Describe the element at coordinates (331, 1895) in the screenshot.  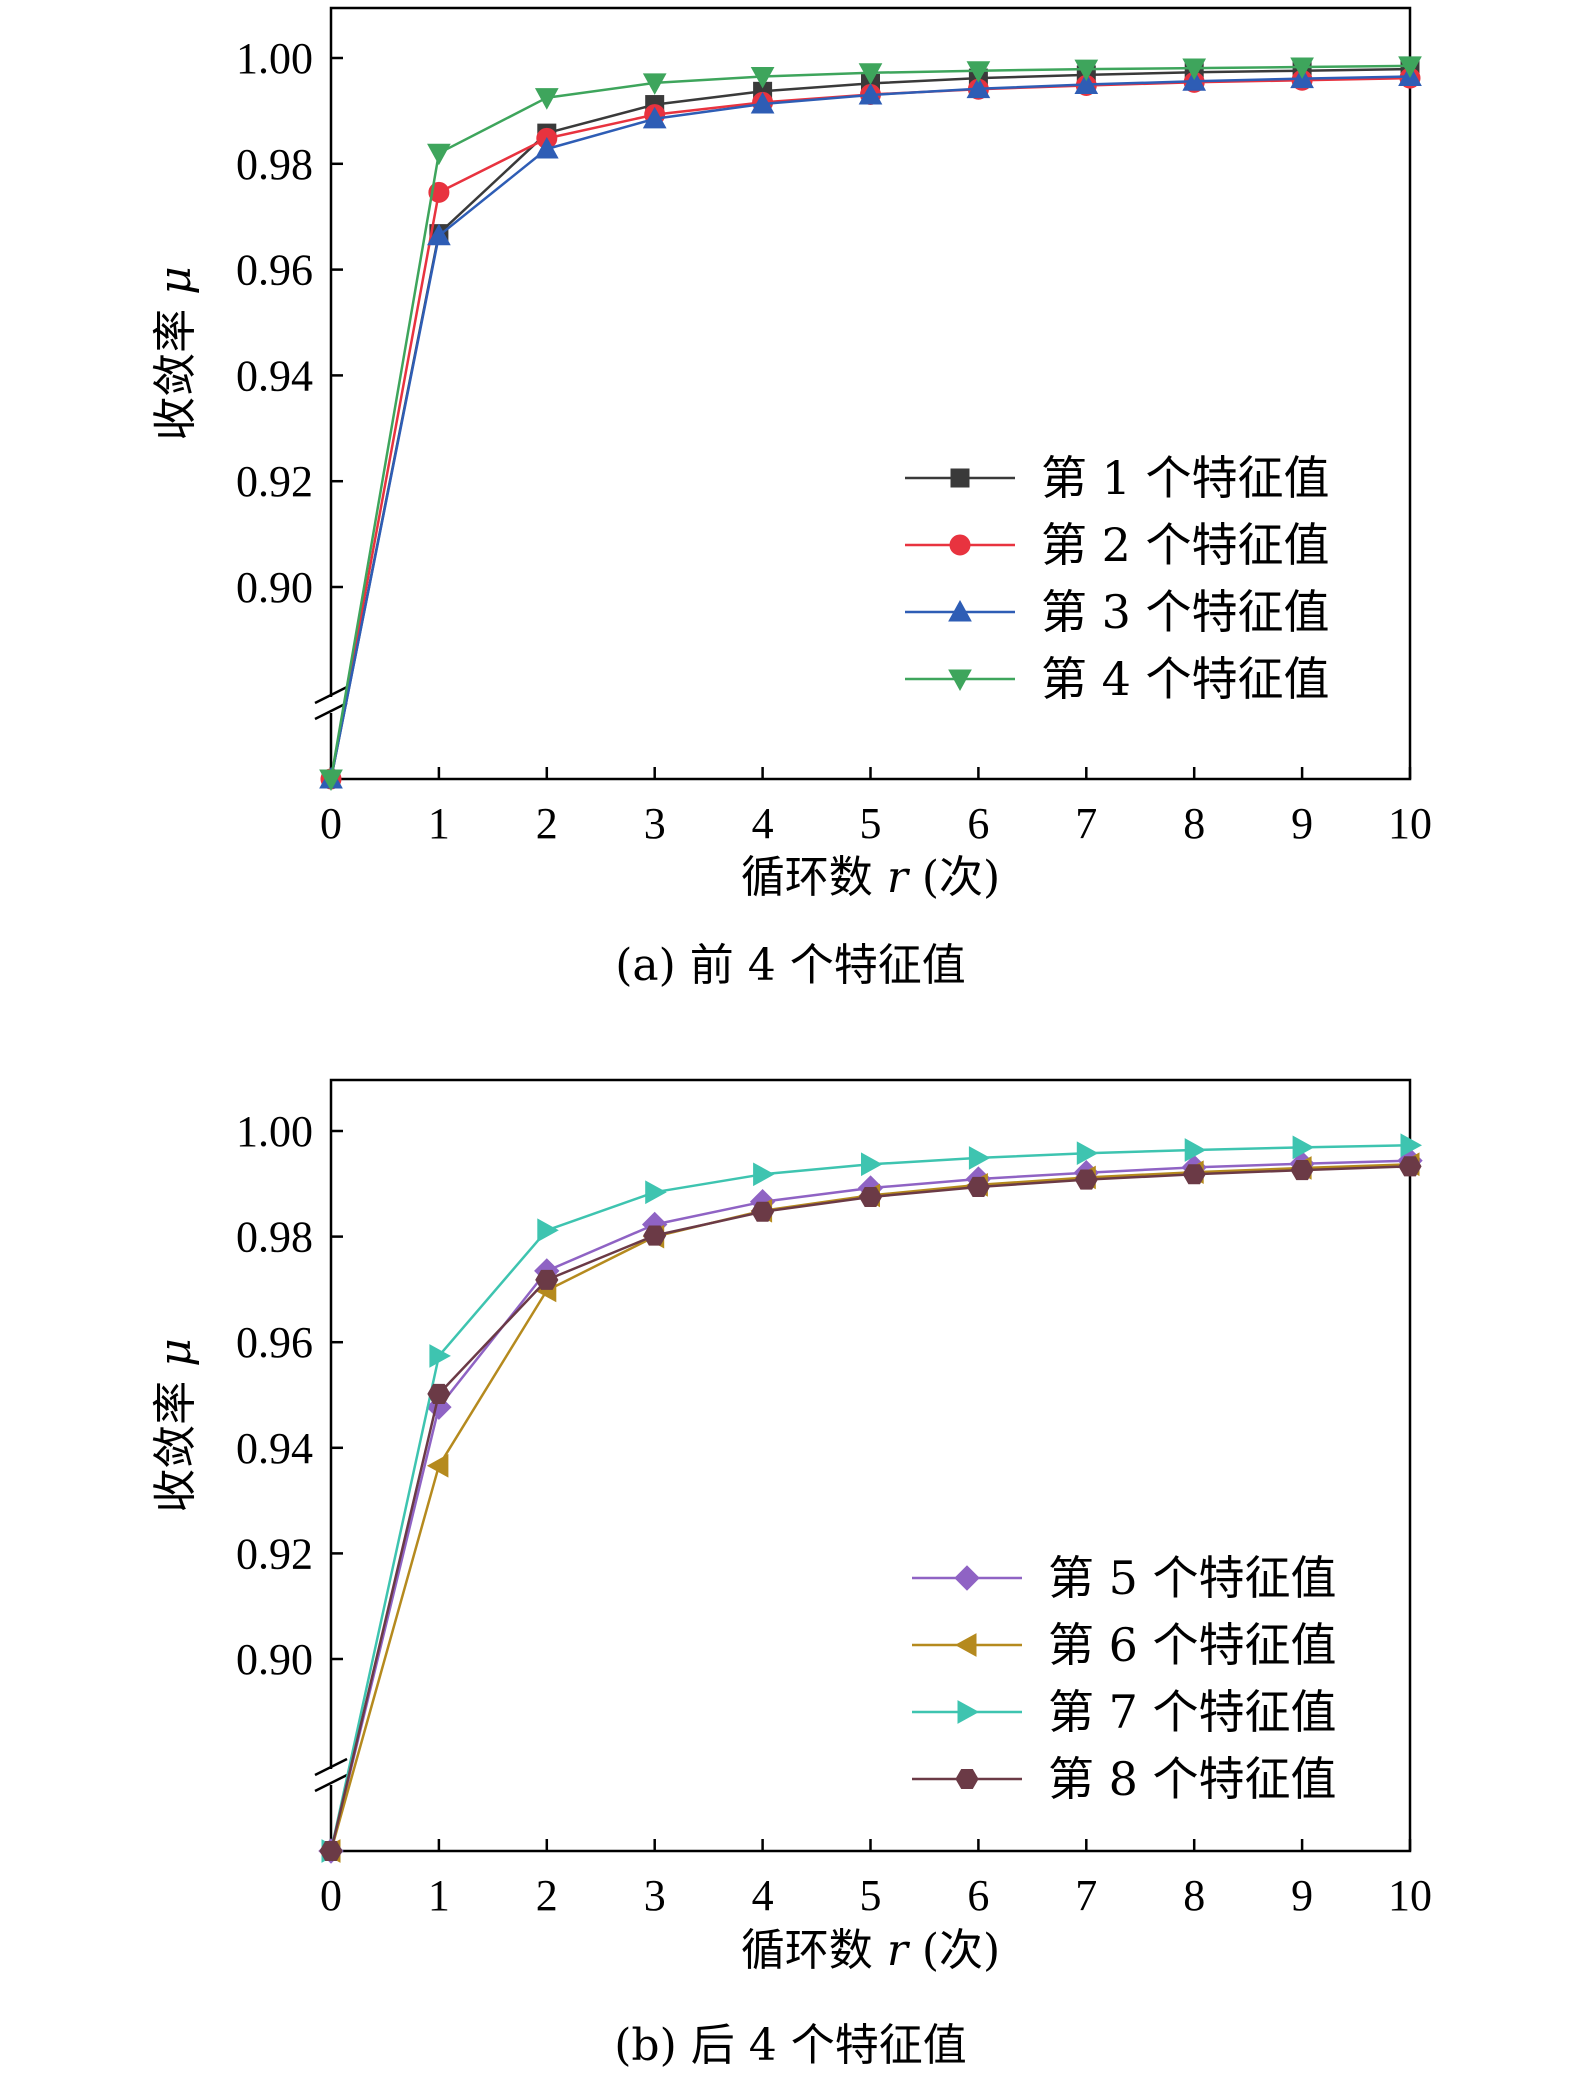
I see `x-tick-label: 0` at that location.